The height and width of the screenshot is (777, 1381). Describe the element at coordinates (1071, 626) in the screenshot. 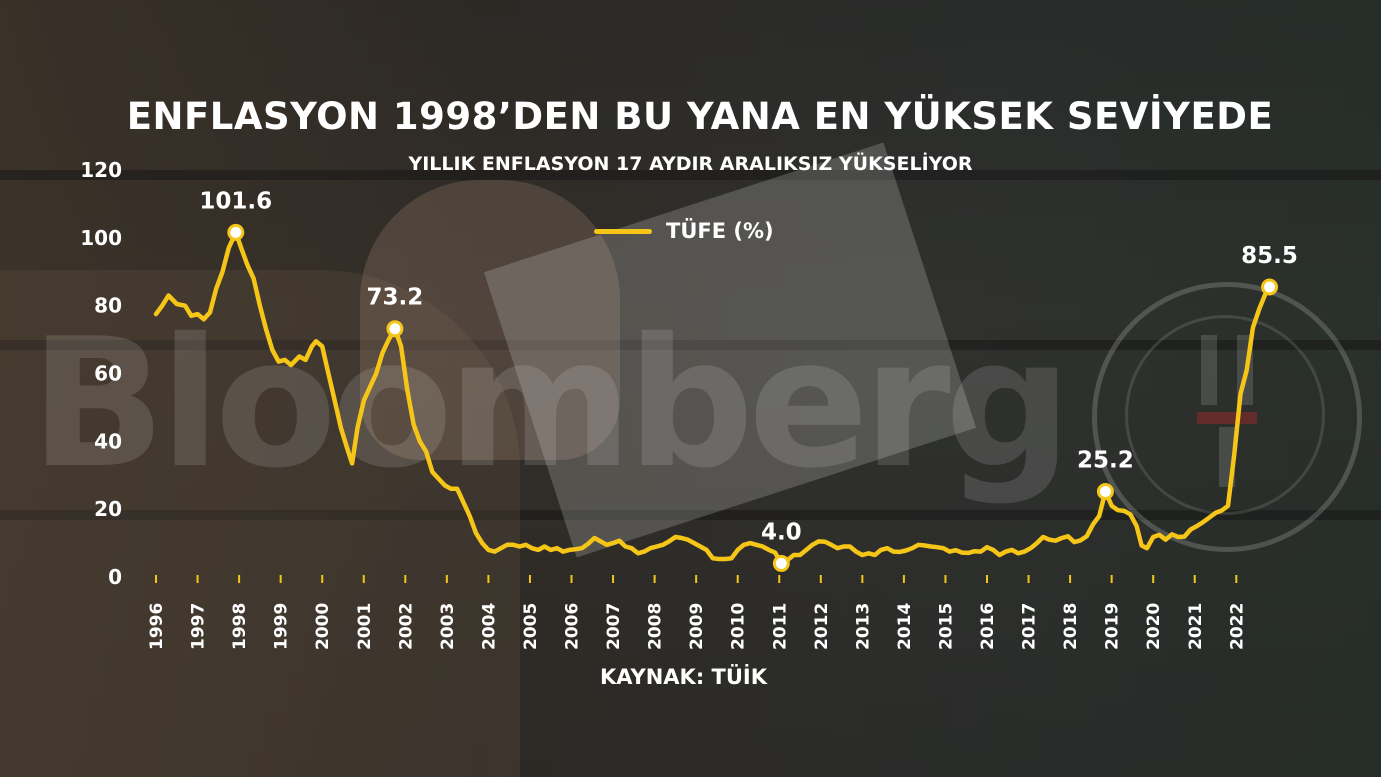

I see `x-tick-label: 2018` at that location.